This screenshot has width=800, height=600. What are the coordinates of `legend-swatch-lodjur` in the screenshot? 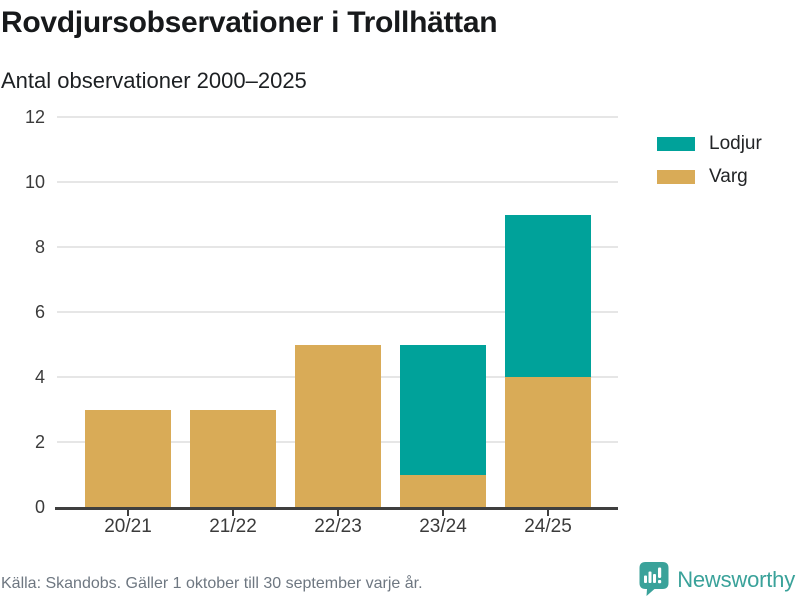 It's located at (676, 144).